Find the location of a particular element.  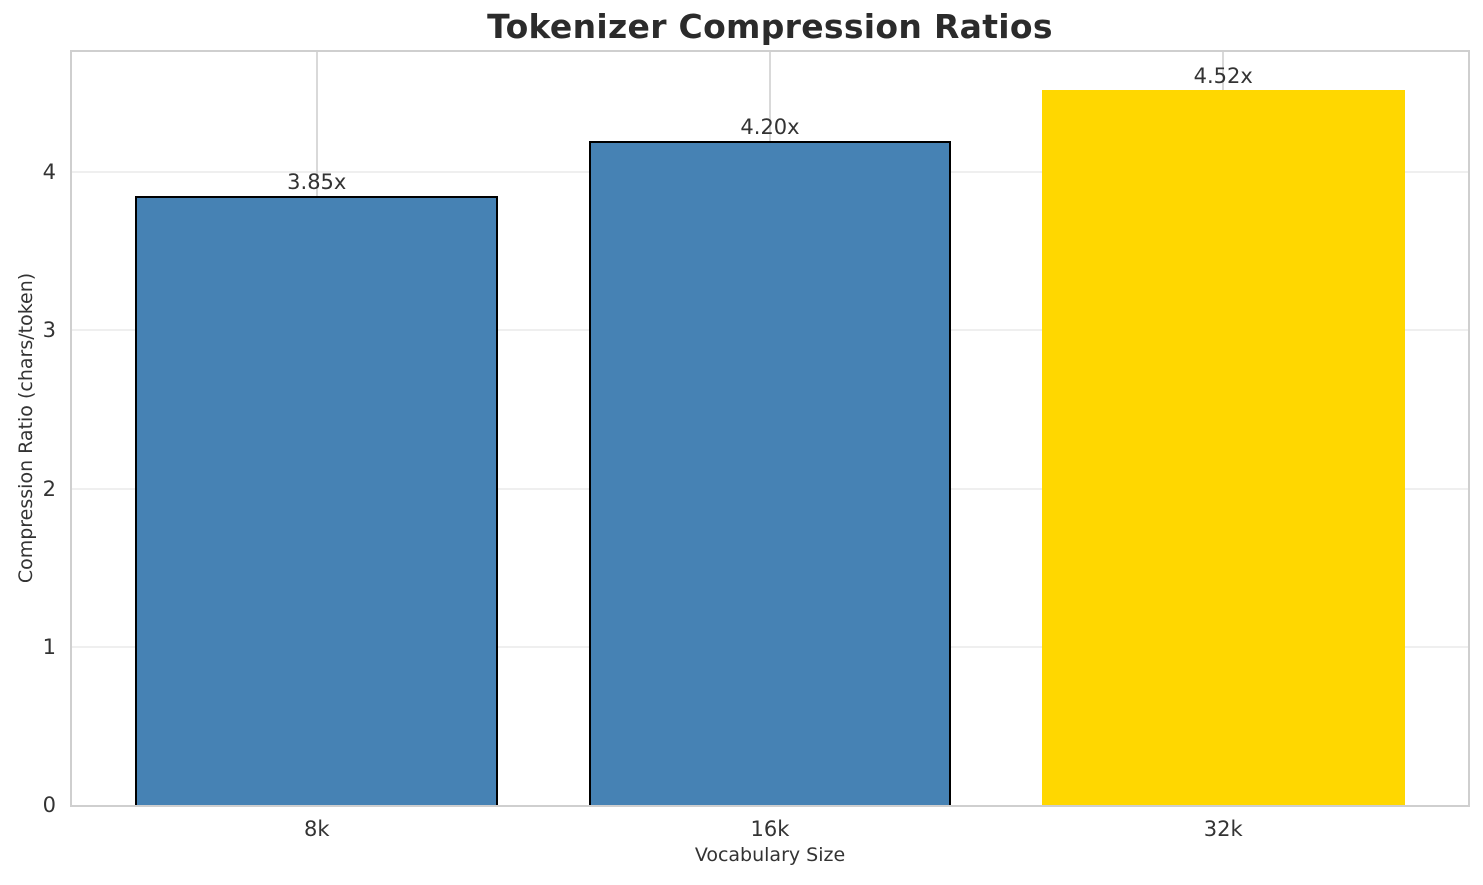

bar-value-label-8k: 3.85x is located at coordinates (317, 181).